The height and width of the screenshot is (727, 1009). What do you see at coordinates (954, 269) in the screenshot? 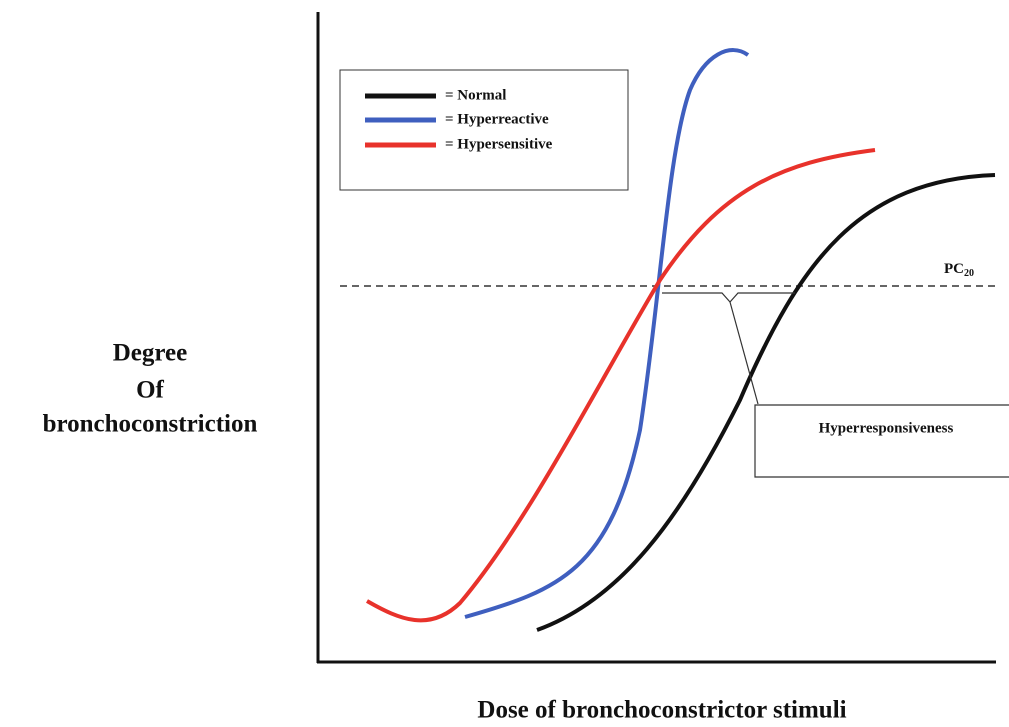
I see `threshold-text: PC` at bounding box center [954, 269].